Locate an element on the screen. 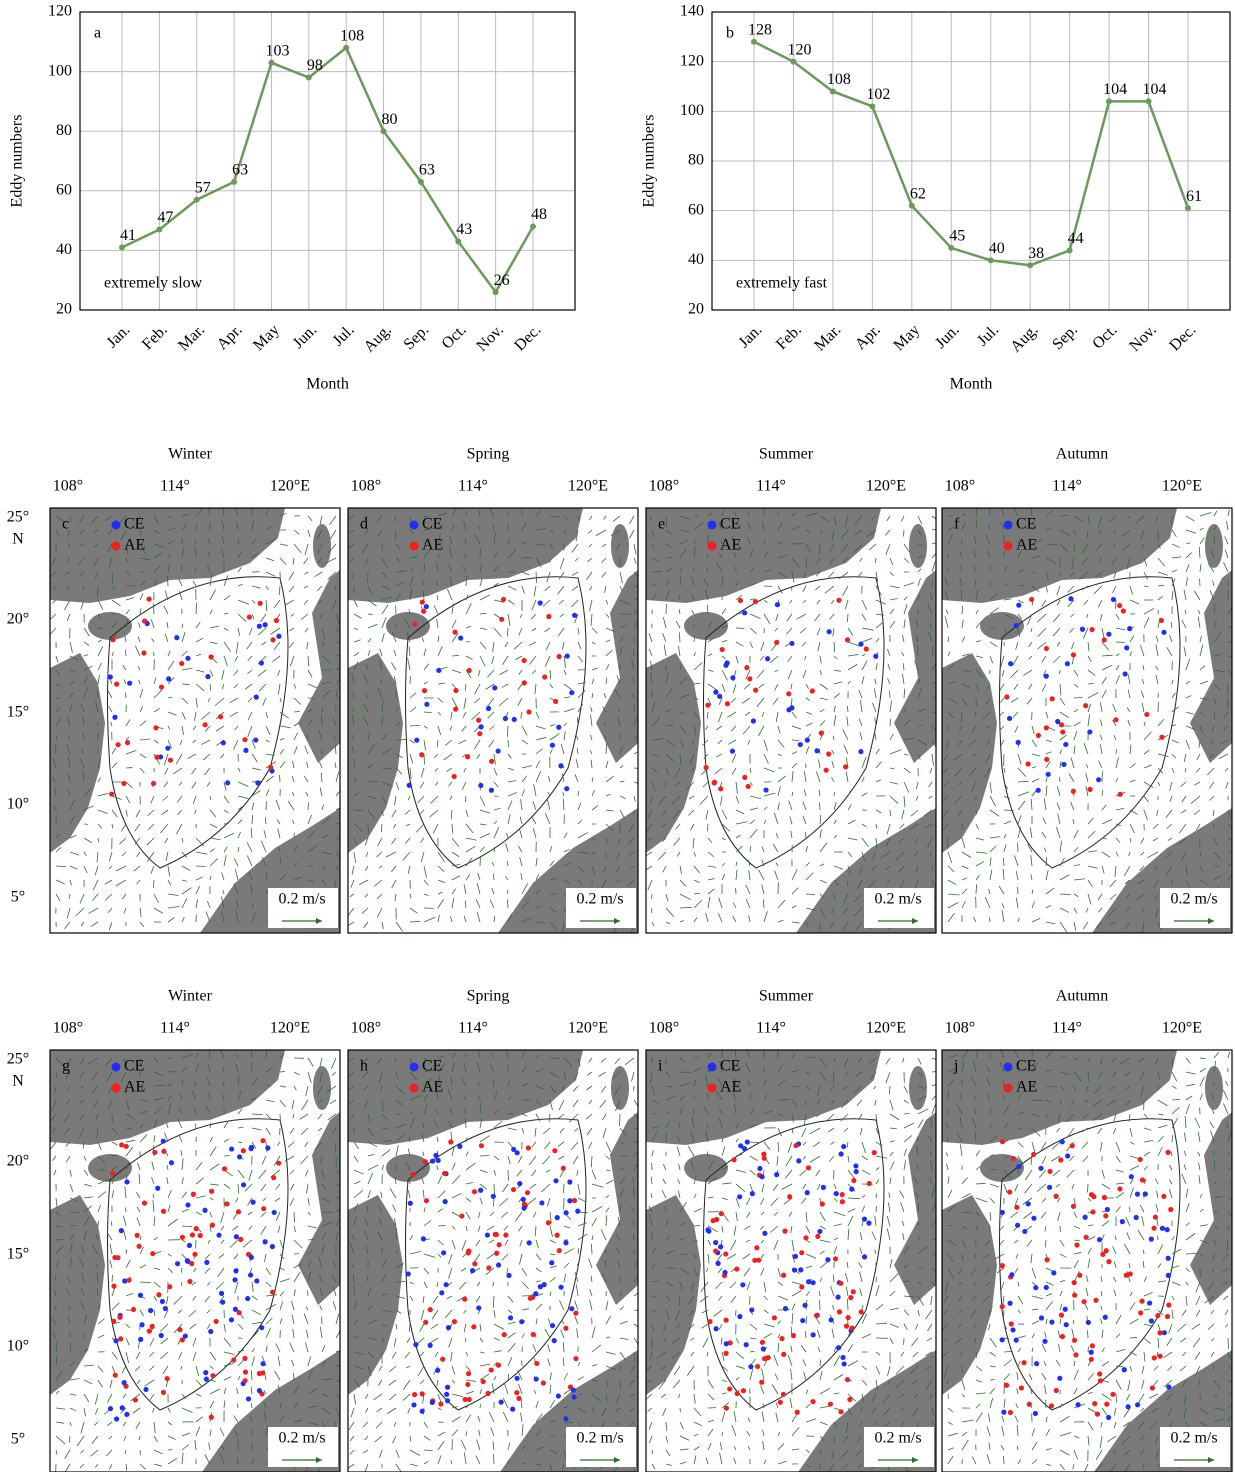 The image size is (1235, 1472). point is located at coordinates (122, 247).